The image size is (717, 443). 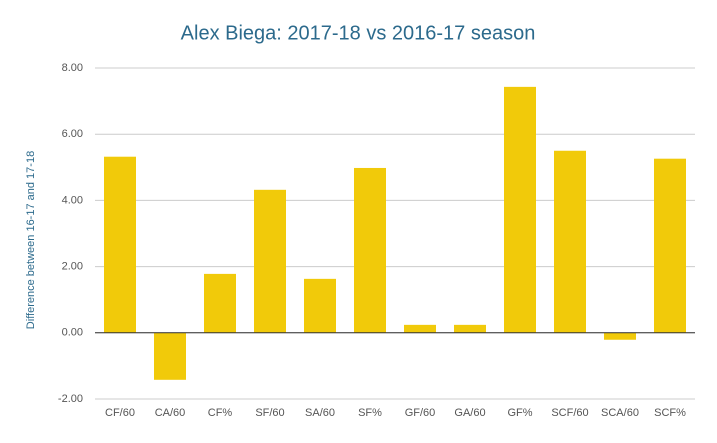 I want to click on x-tick-label: SCF/60, so click(x=569, y=413).